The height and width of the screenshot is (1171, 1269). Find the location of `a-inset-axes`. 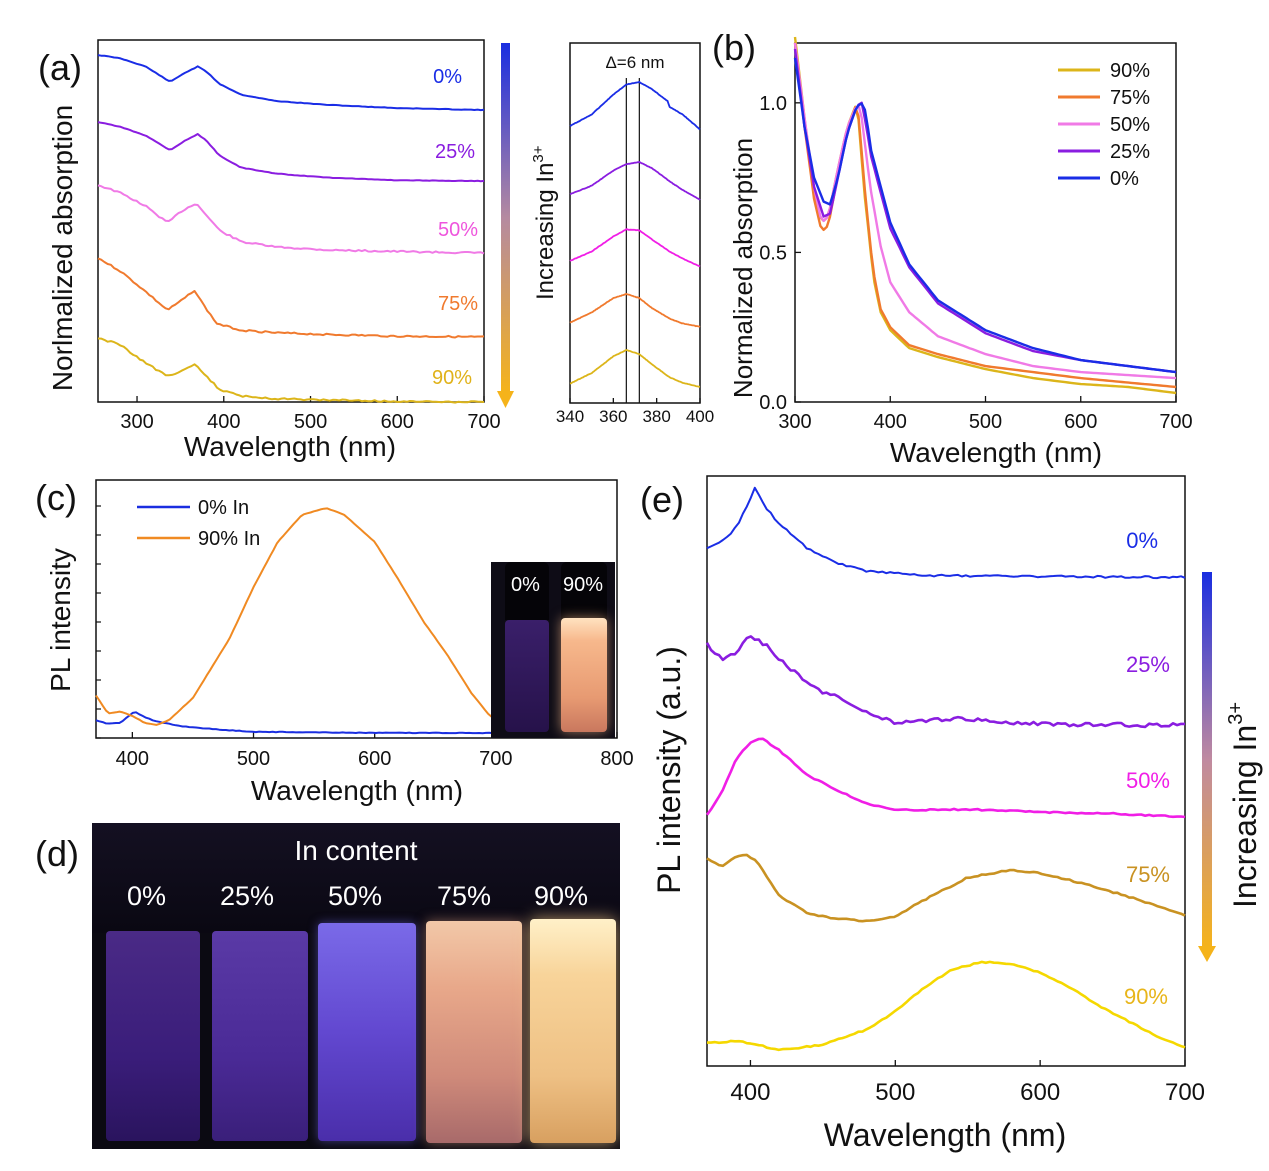

a-inset-axes is located at coordinates (635, 223).